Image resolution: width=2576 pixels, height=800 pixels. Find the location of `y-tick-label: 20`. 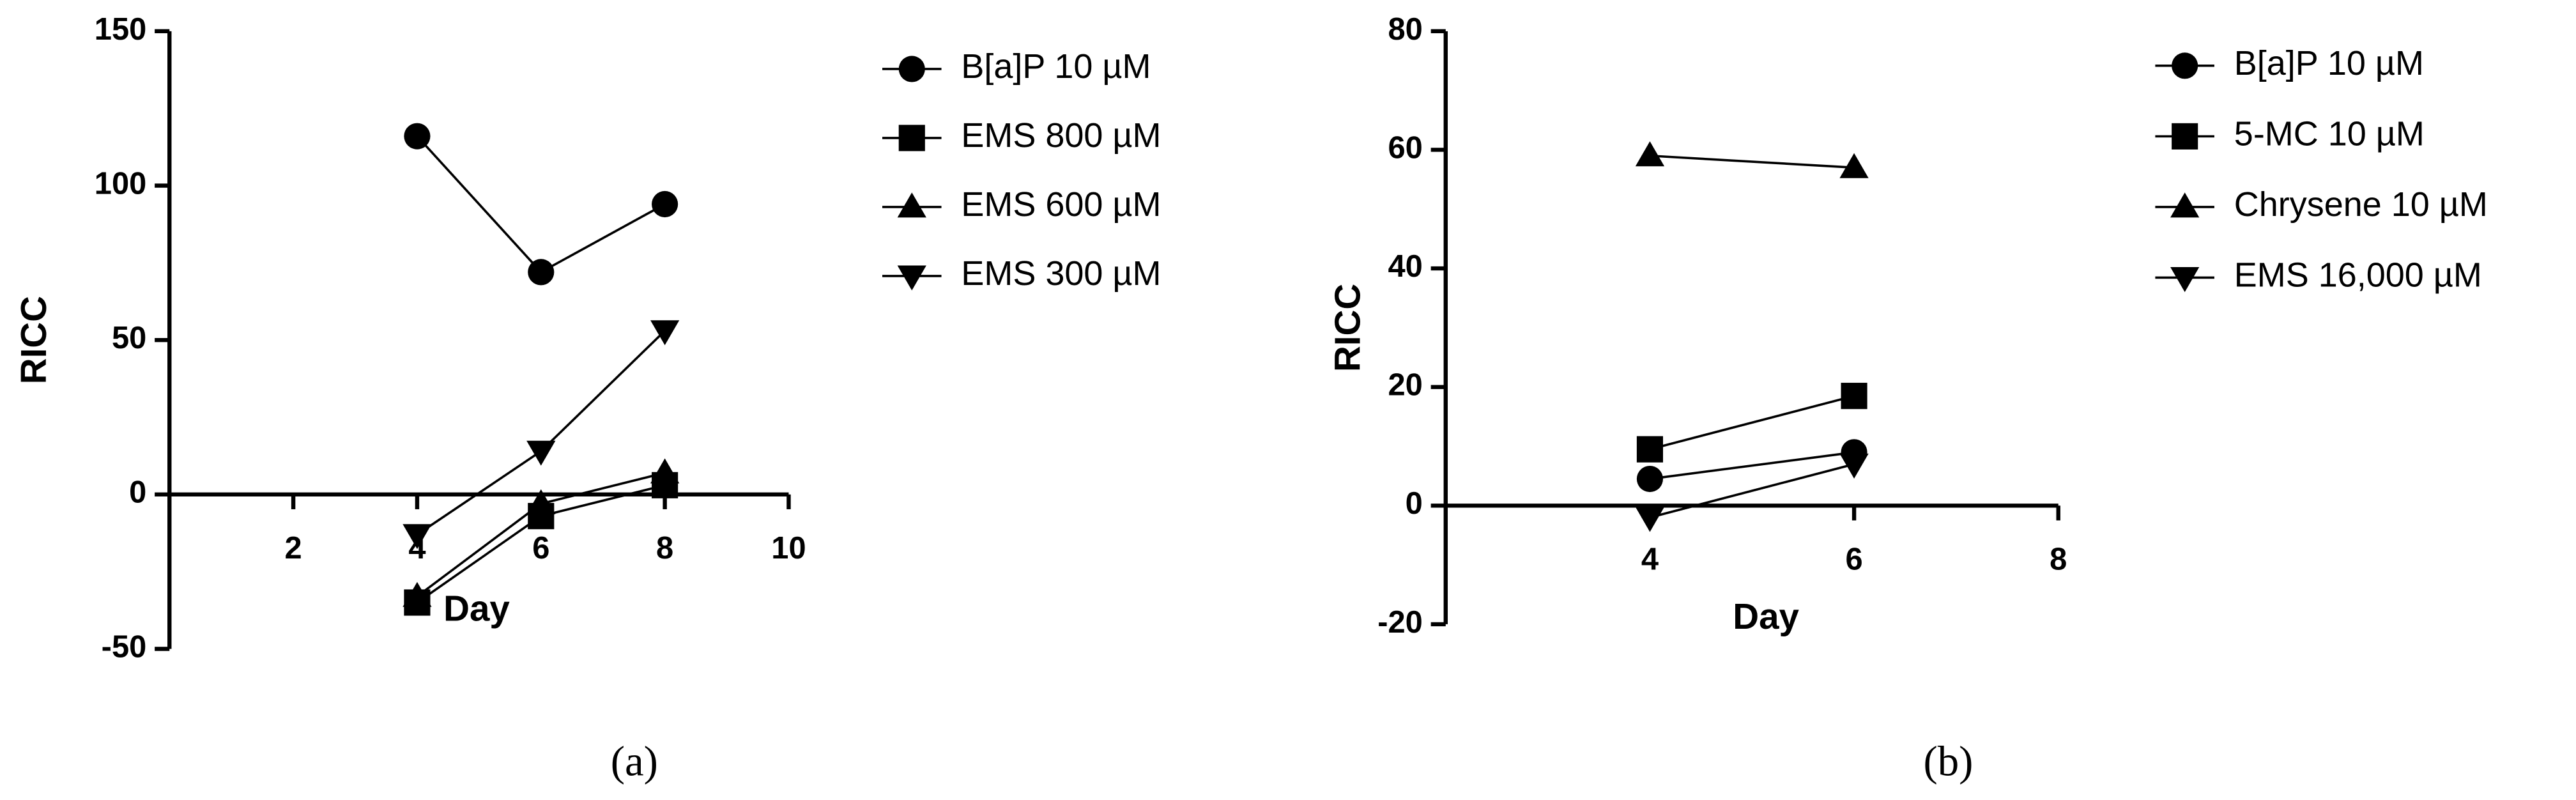

y-tick-label: 20 is located at coordinates (1405, 385).